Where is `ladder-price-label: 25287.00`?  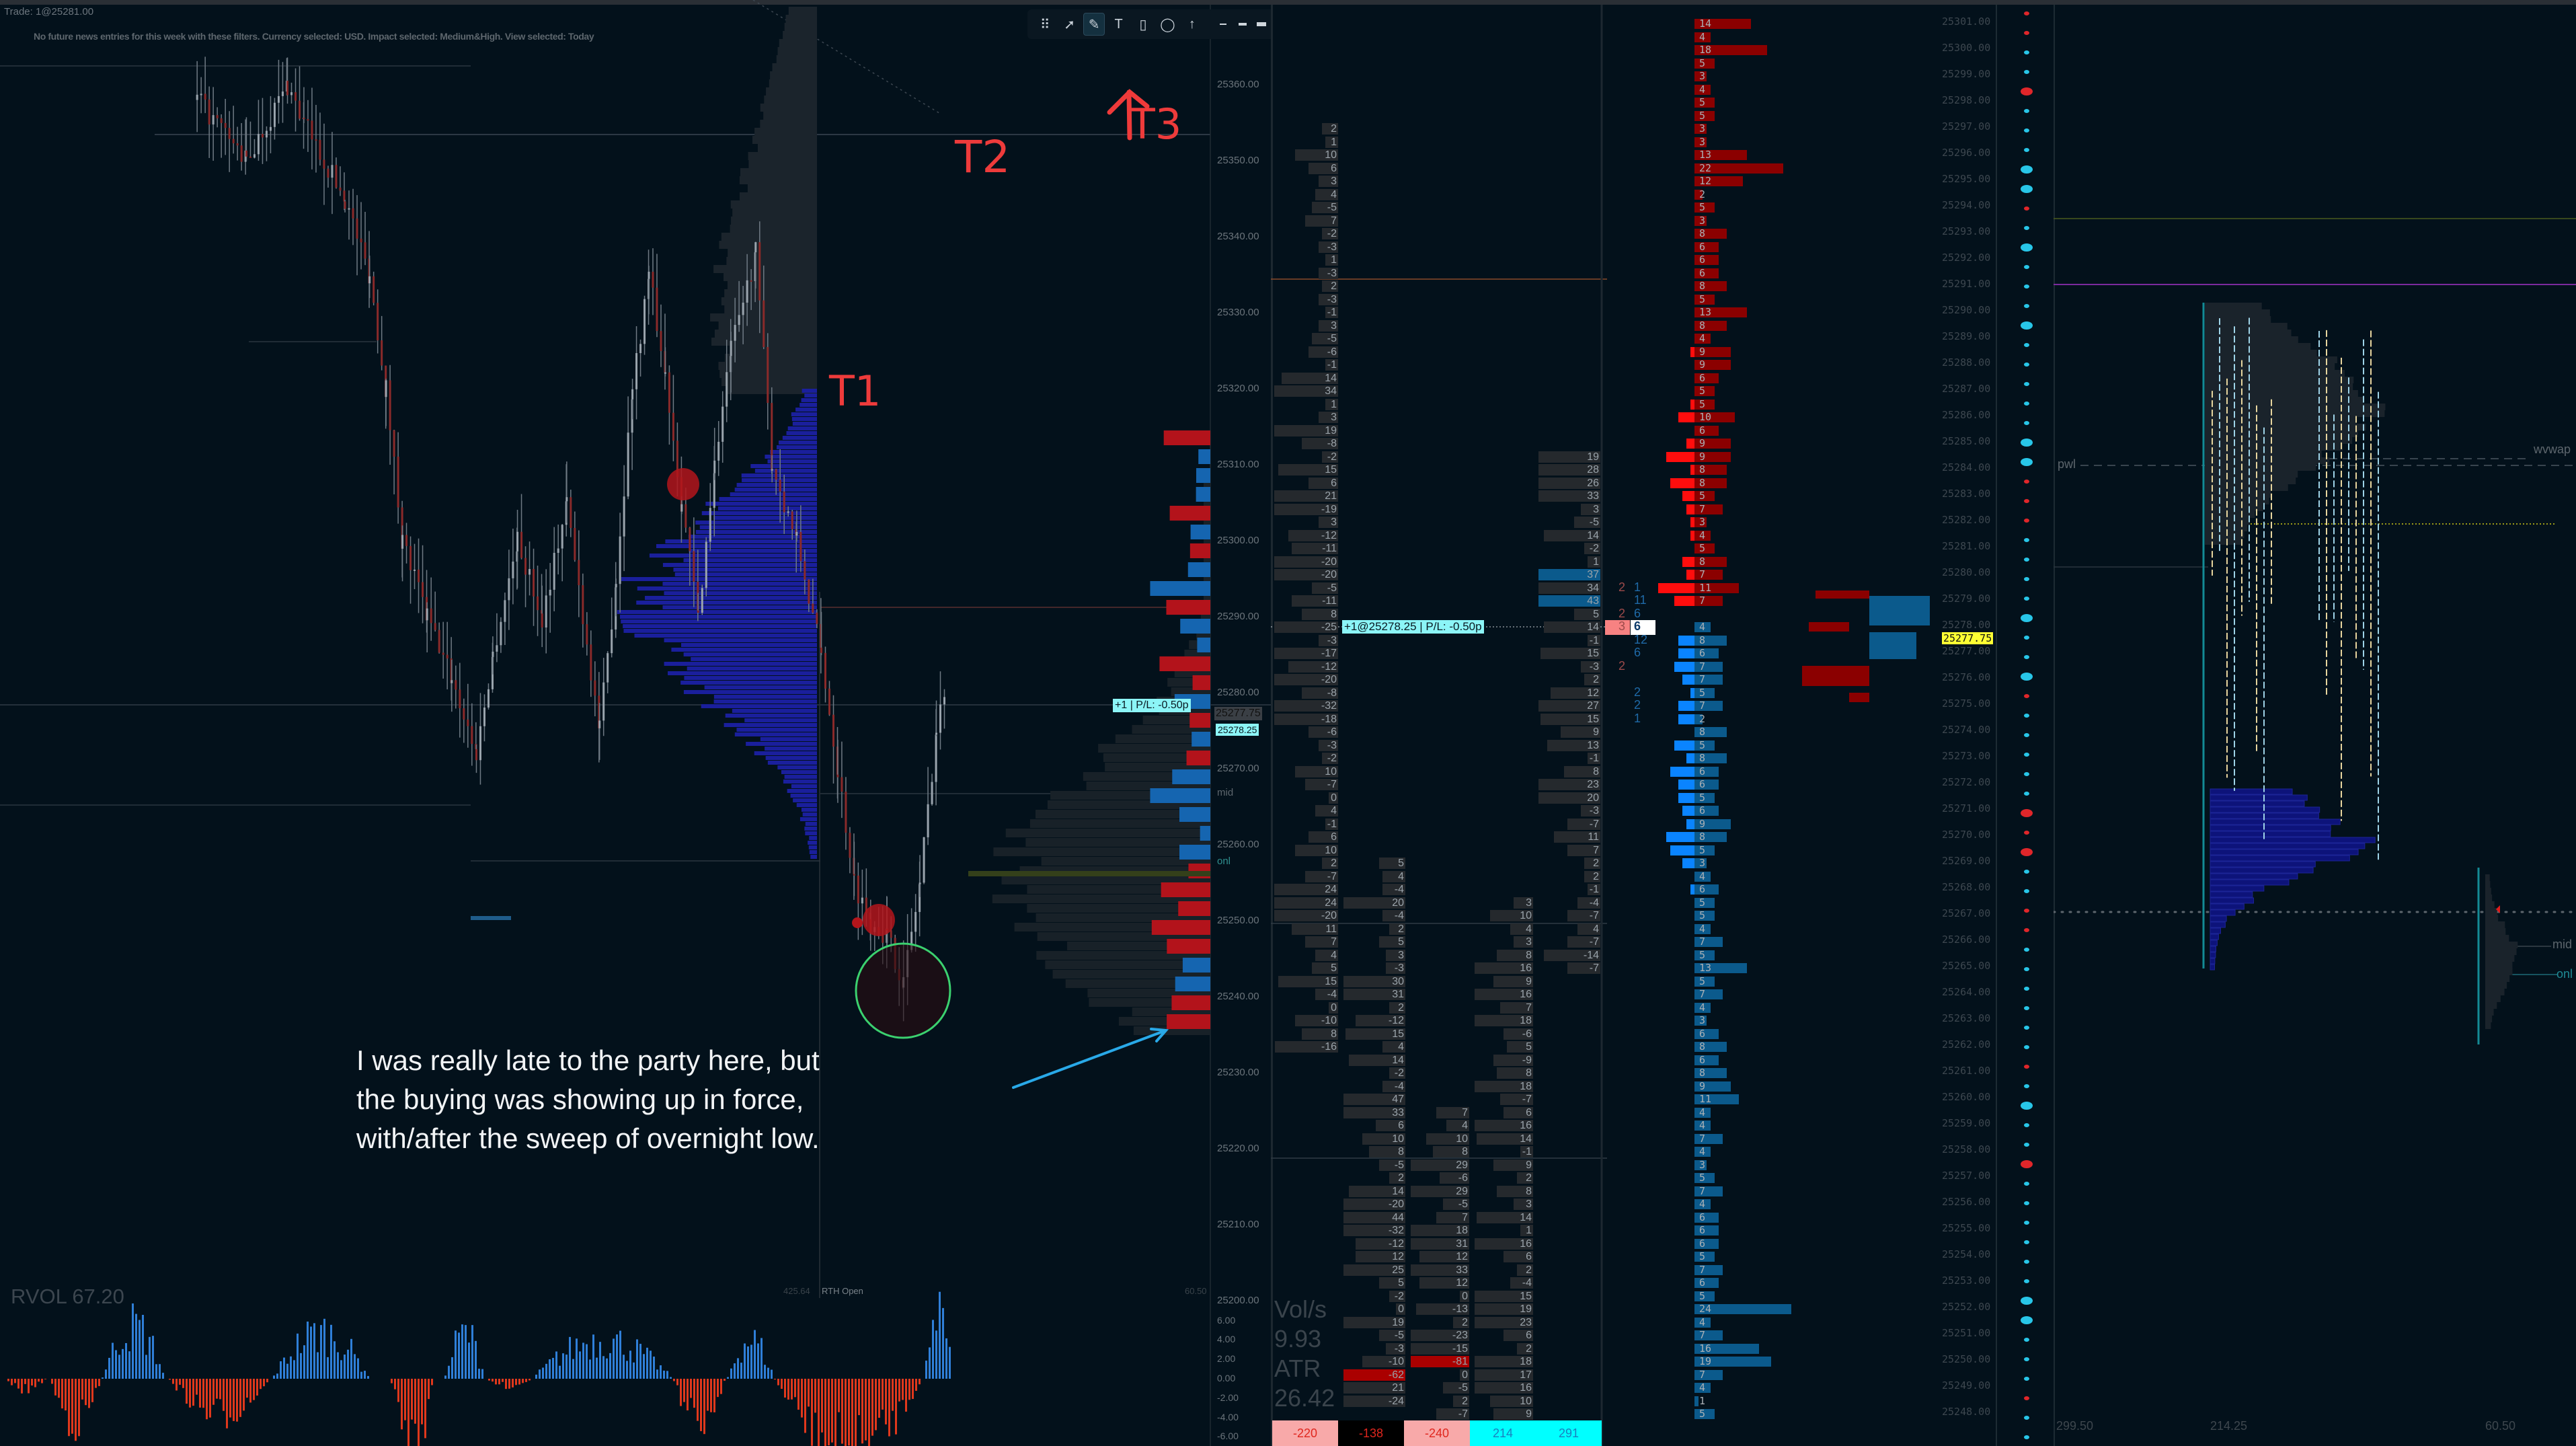 ladder-price-label: 25287.00 is located at coordinates (1967, 389).